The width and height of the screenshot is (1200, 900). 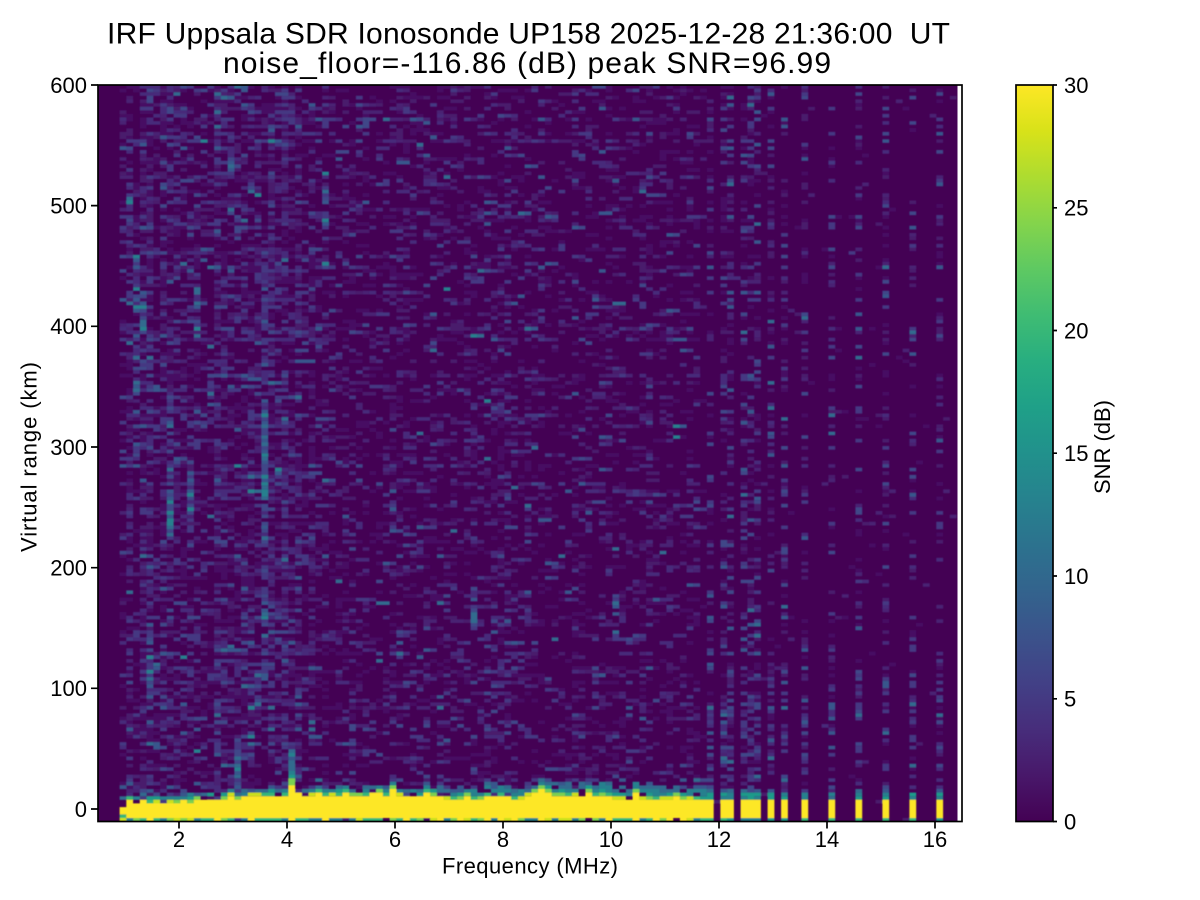 What do you see at coordinates (719, 839) in the screenshot?
I see `svg-text: 12` at bounding box center [719, 839].